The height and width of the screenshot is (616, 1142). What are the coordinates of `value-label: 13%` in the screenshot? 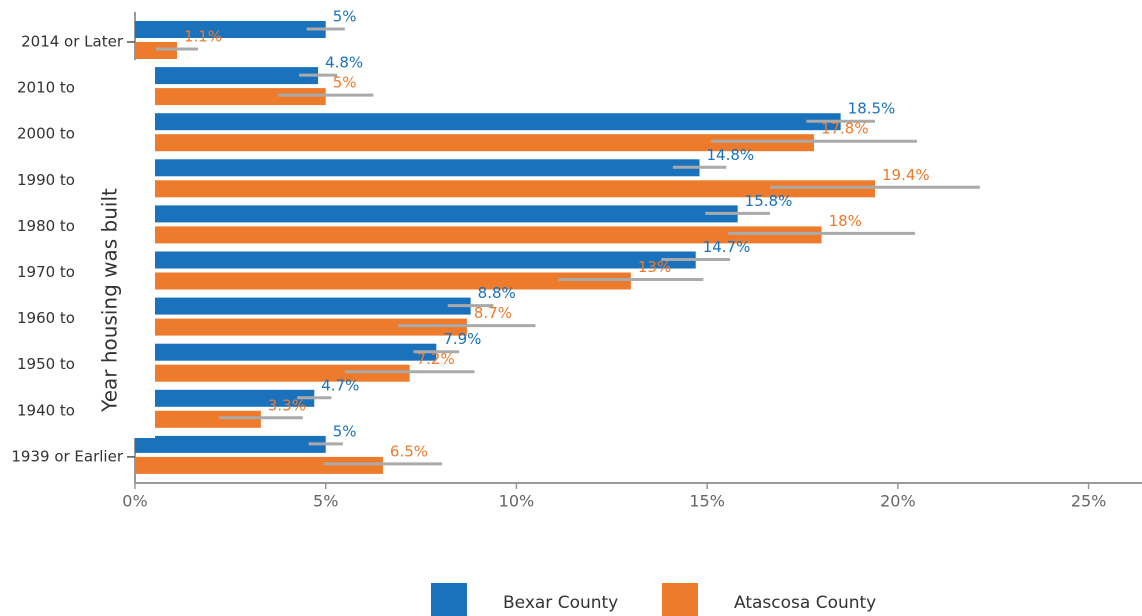 It's located at (654, 267).